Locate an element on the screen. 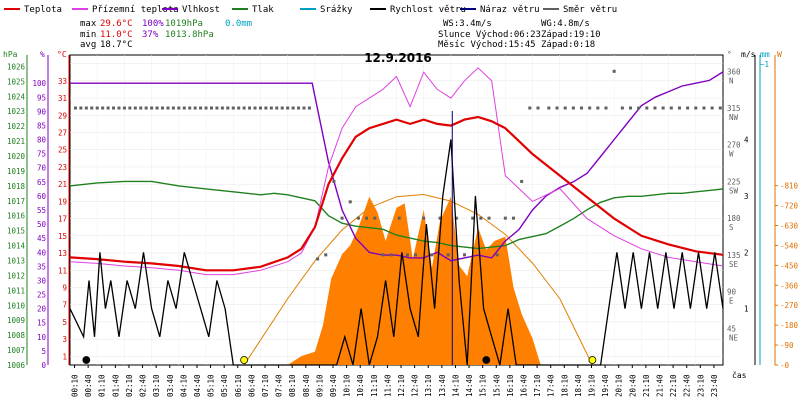 This screenshot has height=400, width=800. axis-w-tick-label: -360 is located at coordinates (789, 285).